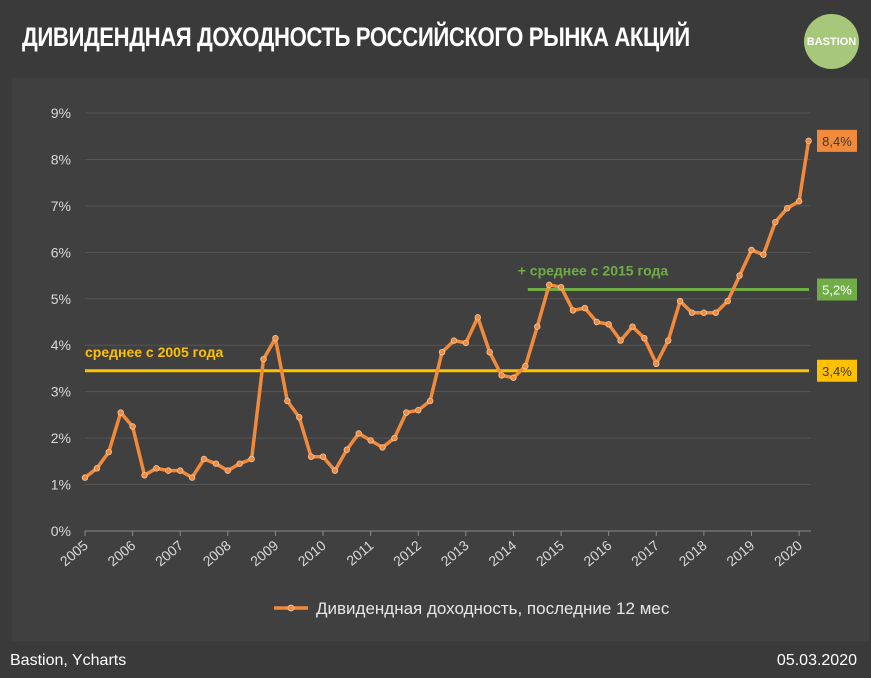 The image size is (871, 678). Describe the element at coordinates (61, 345) in the screenshot. I see `y-tick-label: 4%` at that location.